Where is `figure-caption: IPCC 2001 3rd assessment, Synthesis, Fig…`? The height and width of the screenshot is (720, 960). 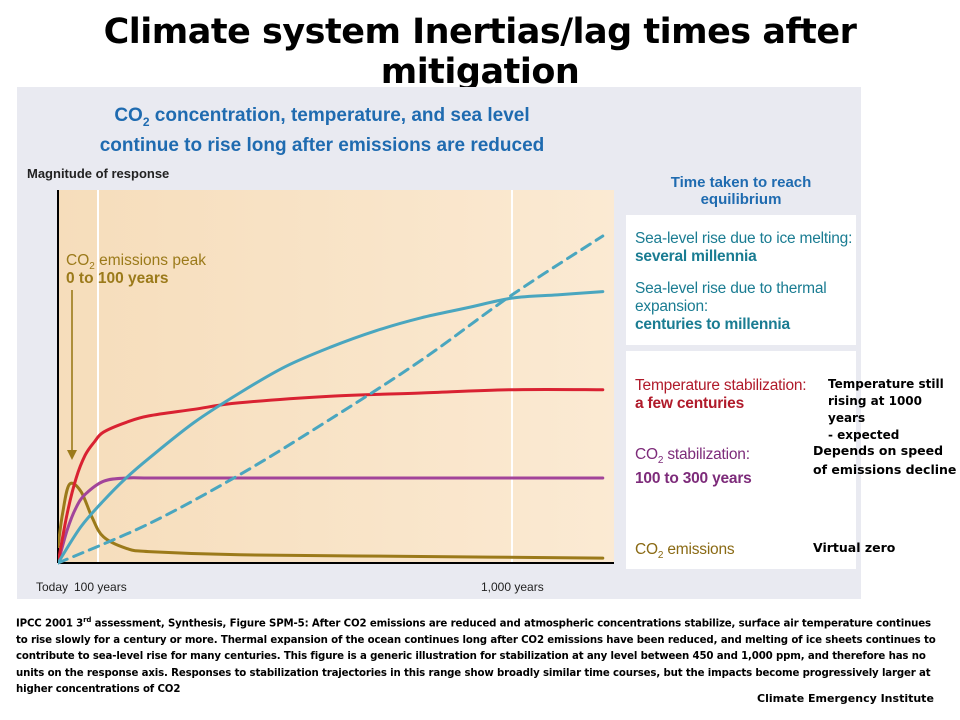
figure-caption: IPCC 2001 3rd assessment, Synthesis, Fig… is located at coordinates (476, 656).